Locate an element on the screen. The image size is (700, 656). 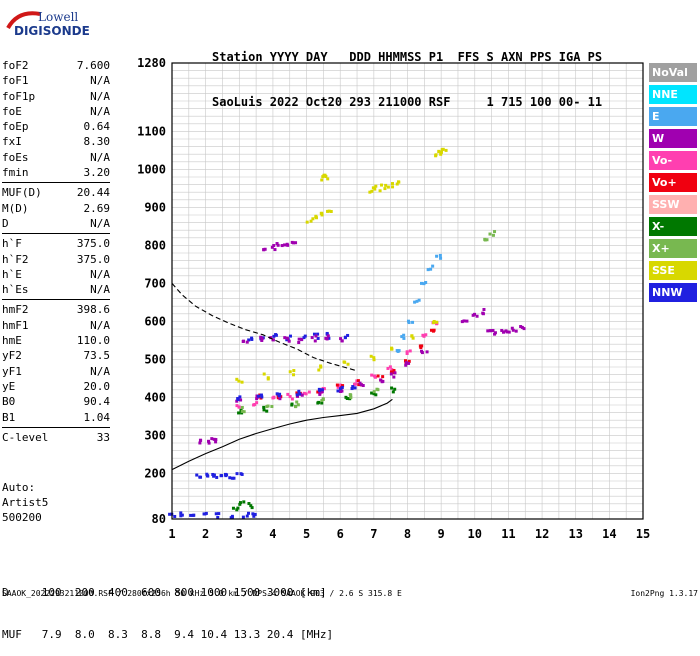
param-row: h`F 375.0 is located at coordinates (56, 243).